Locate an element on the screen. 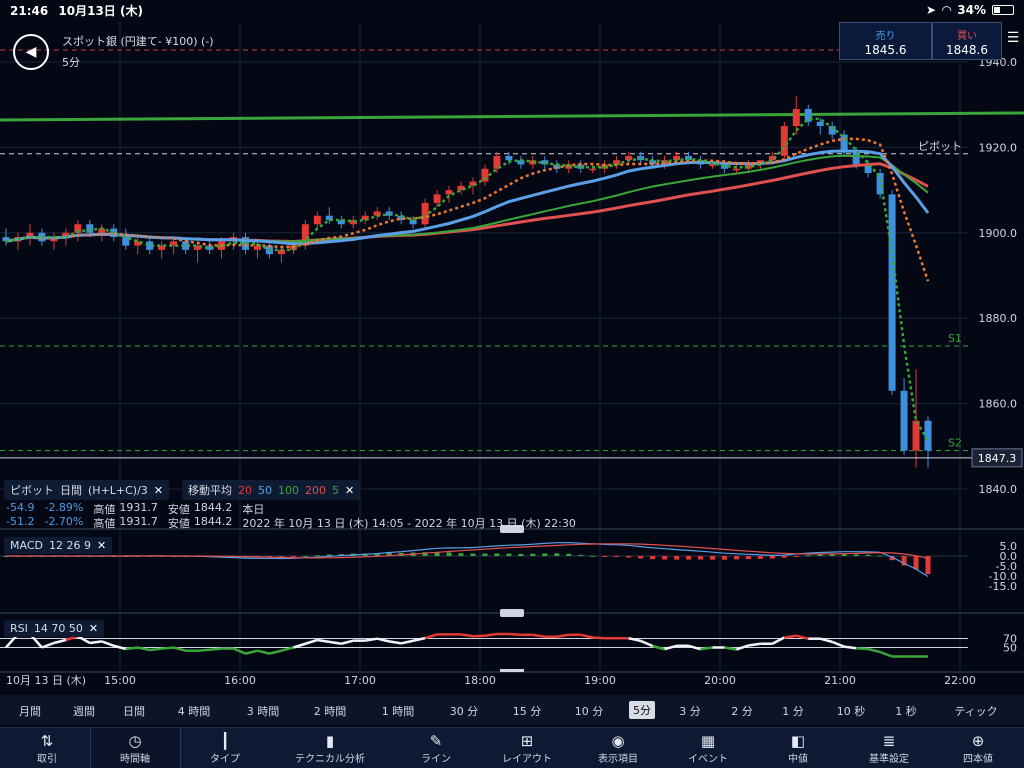 The height and width of the screenshot is (768, 1024). pivot-indicator-tag: ピボット 日間 (H+L+C)/3 ✕ is located at coordinates (87, 490).